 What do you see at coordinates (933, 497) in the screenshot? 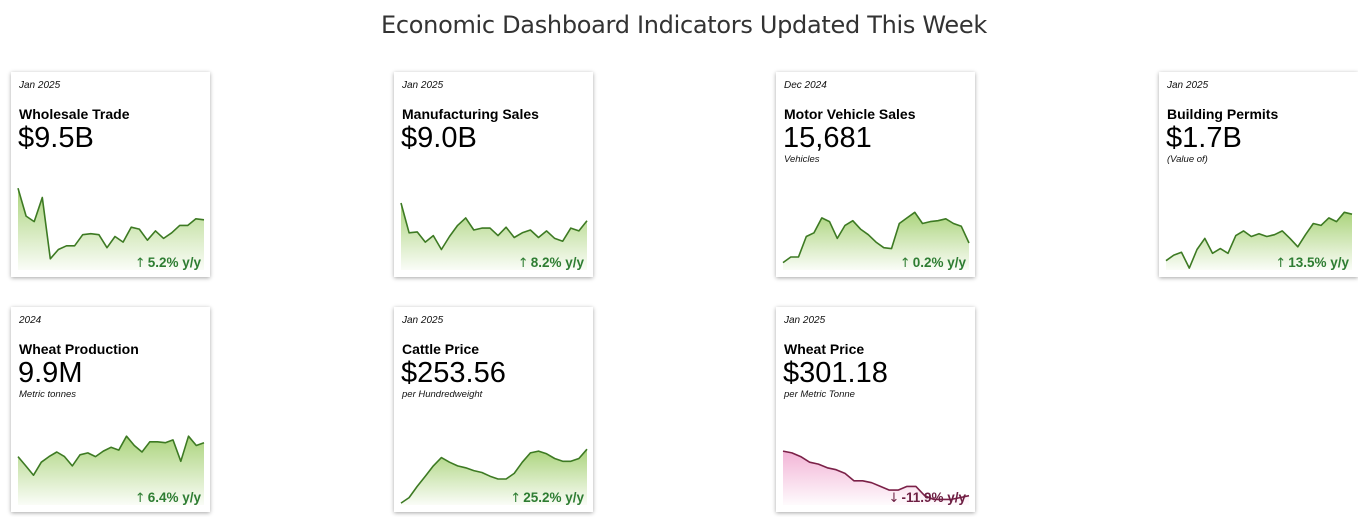
I see `change-label: -11.9% y/y` at bounding box center [933, 497].